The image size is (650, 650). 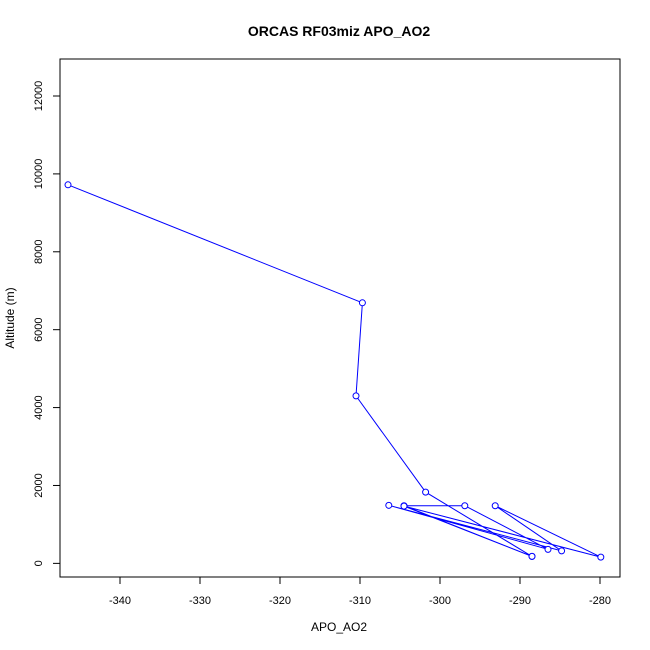 What do you see at coordinates (600, 601) in the screenshot?
I see `x-tick-label: -280` at bounding box center [600, 601].